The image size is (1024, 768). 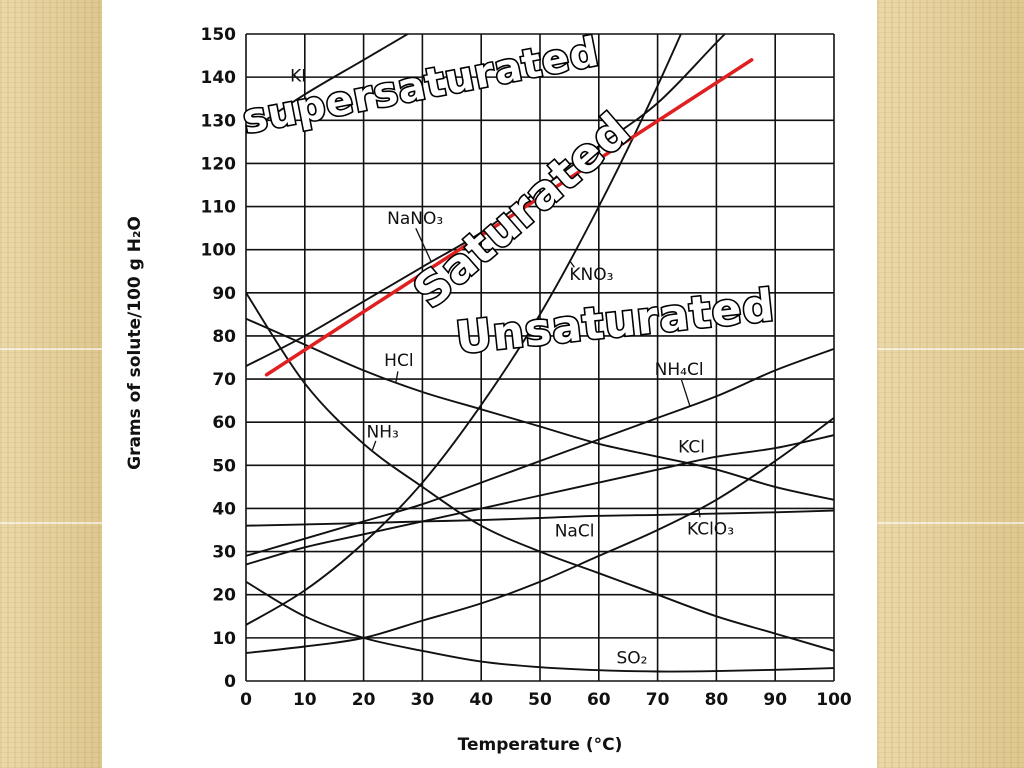 What do you see at coordinates (364, 700) in the screenshot?
I see `x-tick-label: 20` at bounding box center [364, 700].